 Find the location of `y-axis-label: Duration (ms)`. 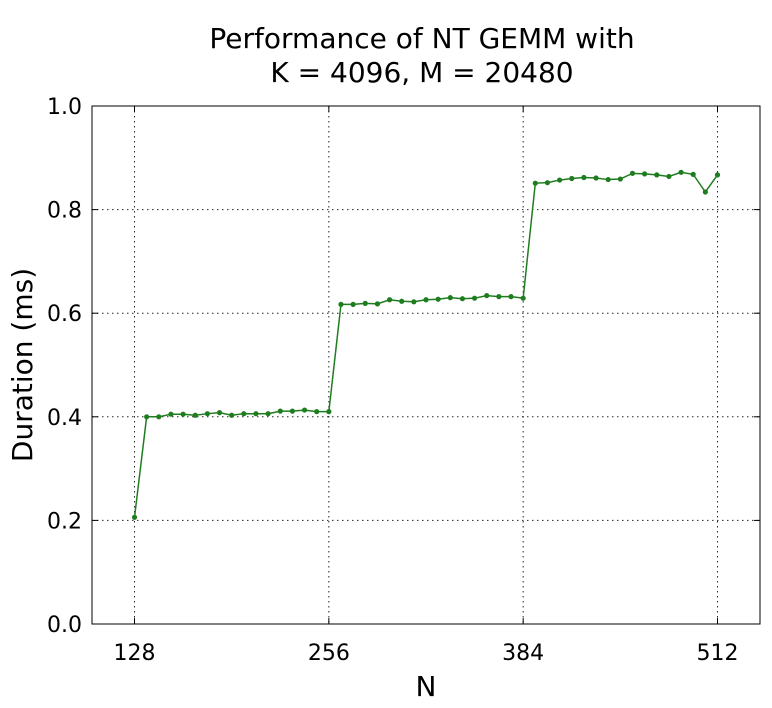

y-axis-label: Duration (ms) is located at coordinates (22, 365).